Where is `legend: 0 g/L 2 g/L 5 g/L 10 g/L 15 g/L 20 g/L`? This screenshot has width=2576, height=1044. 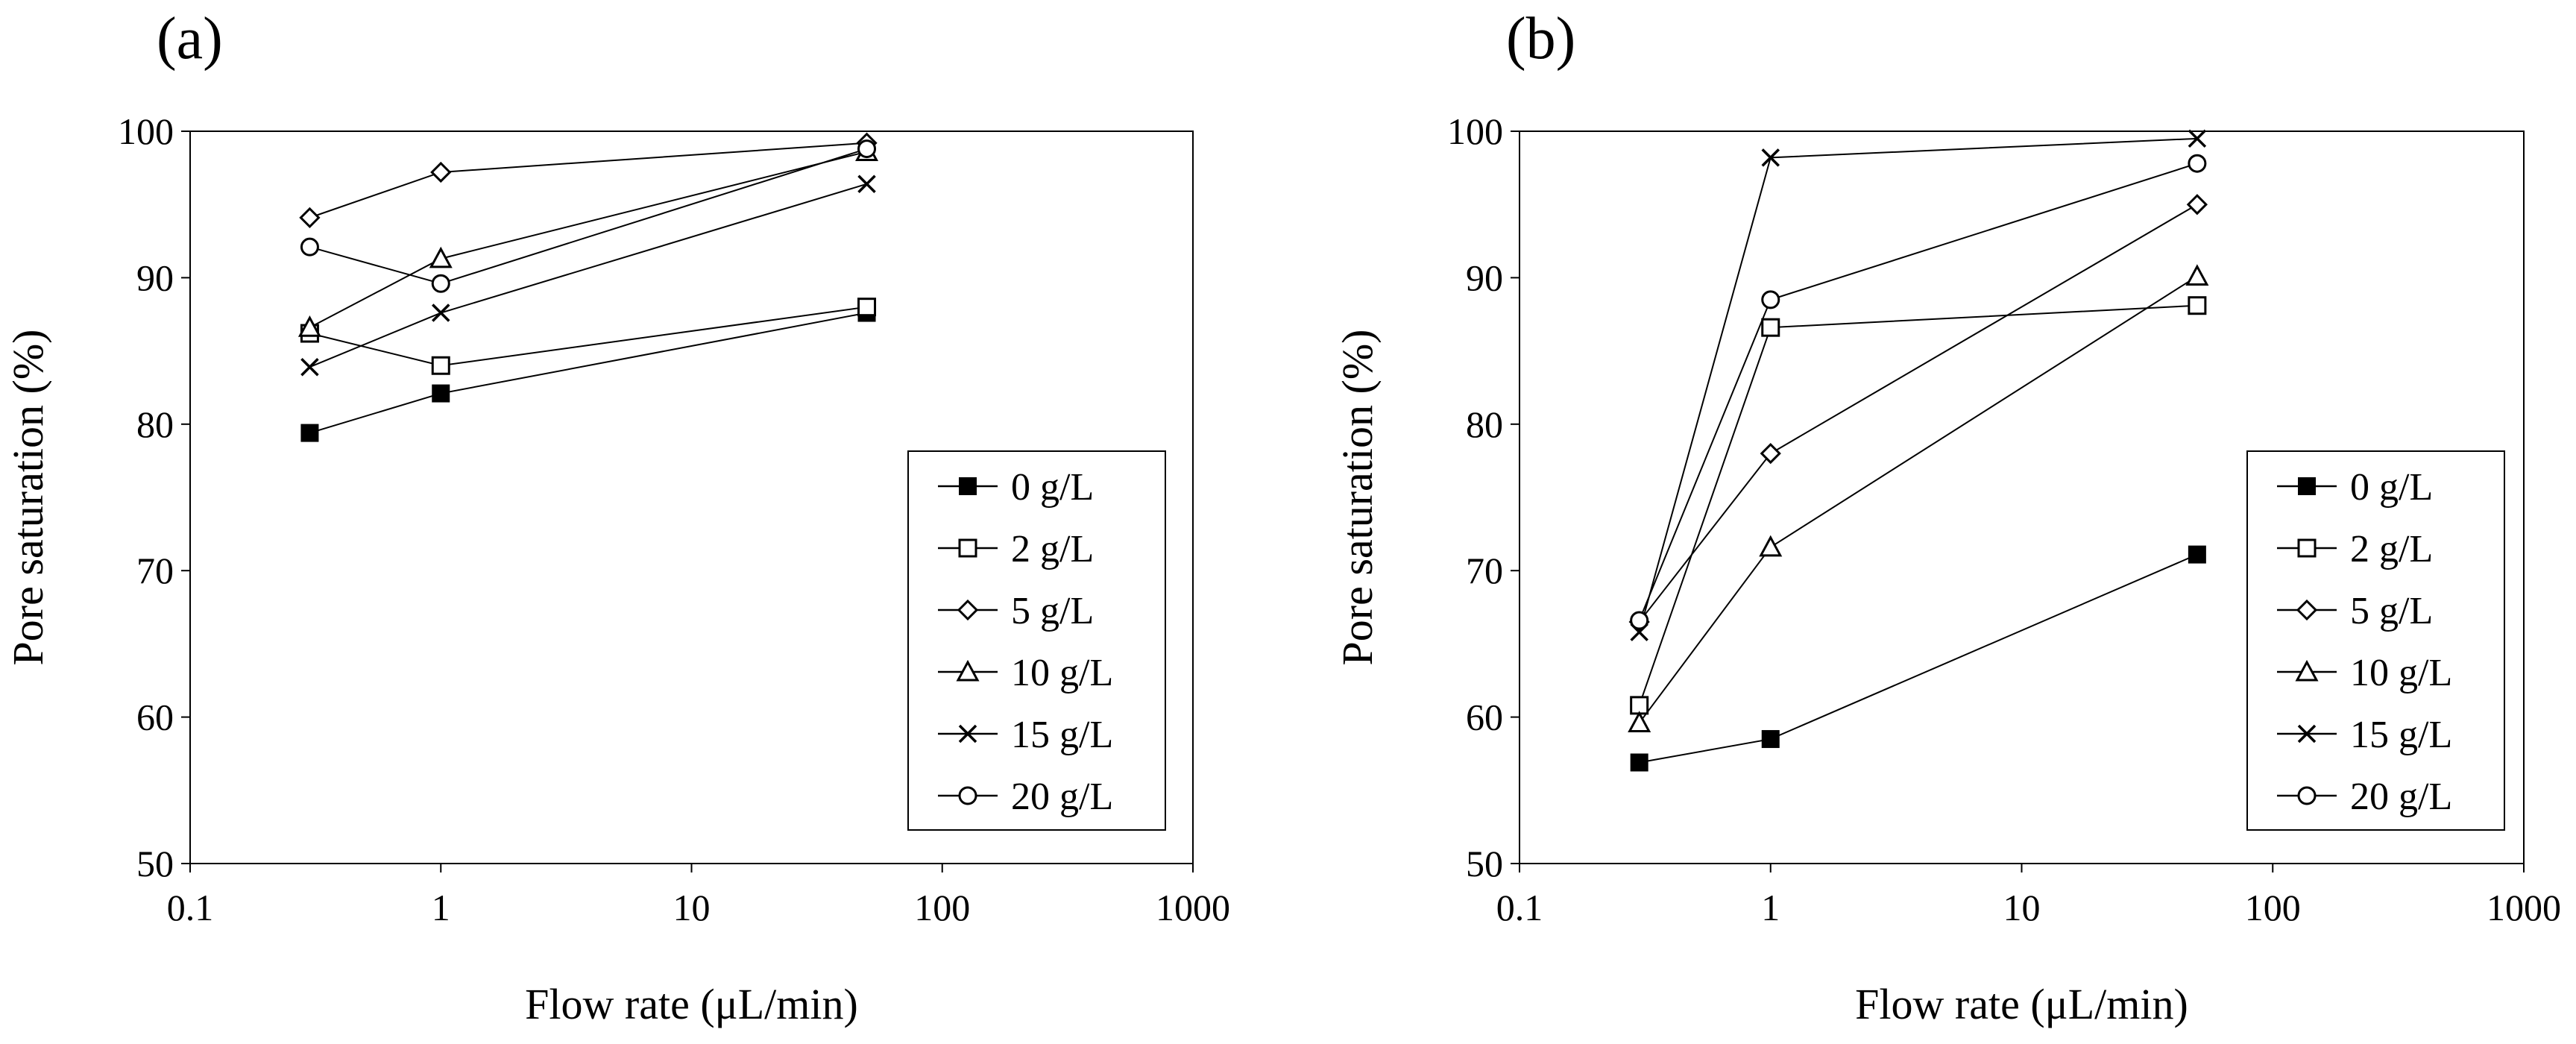
legend: 0 g/L 2 g/L 5 g/L 10 g/L 15 g/L 20 g/L is located at coordinates (2375, 640).